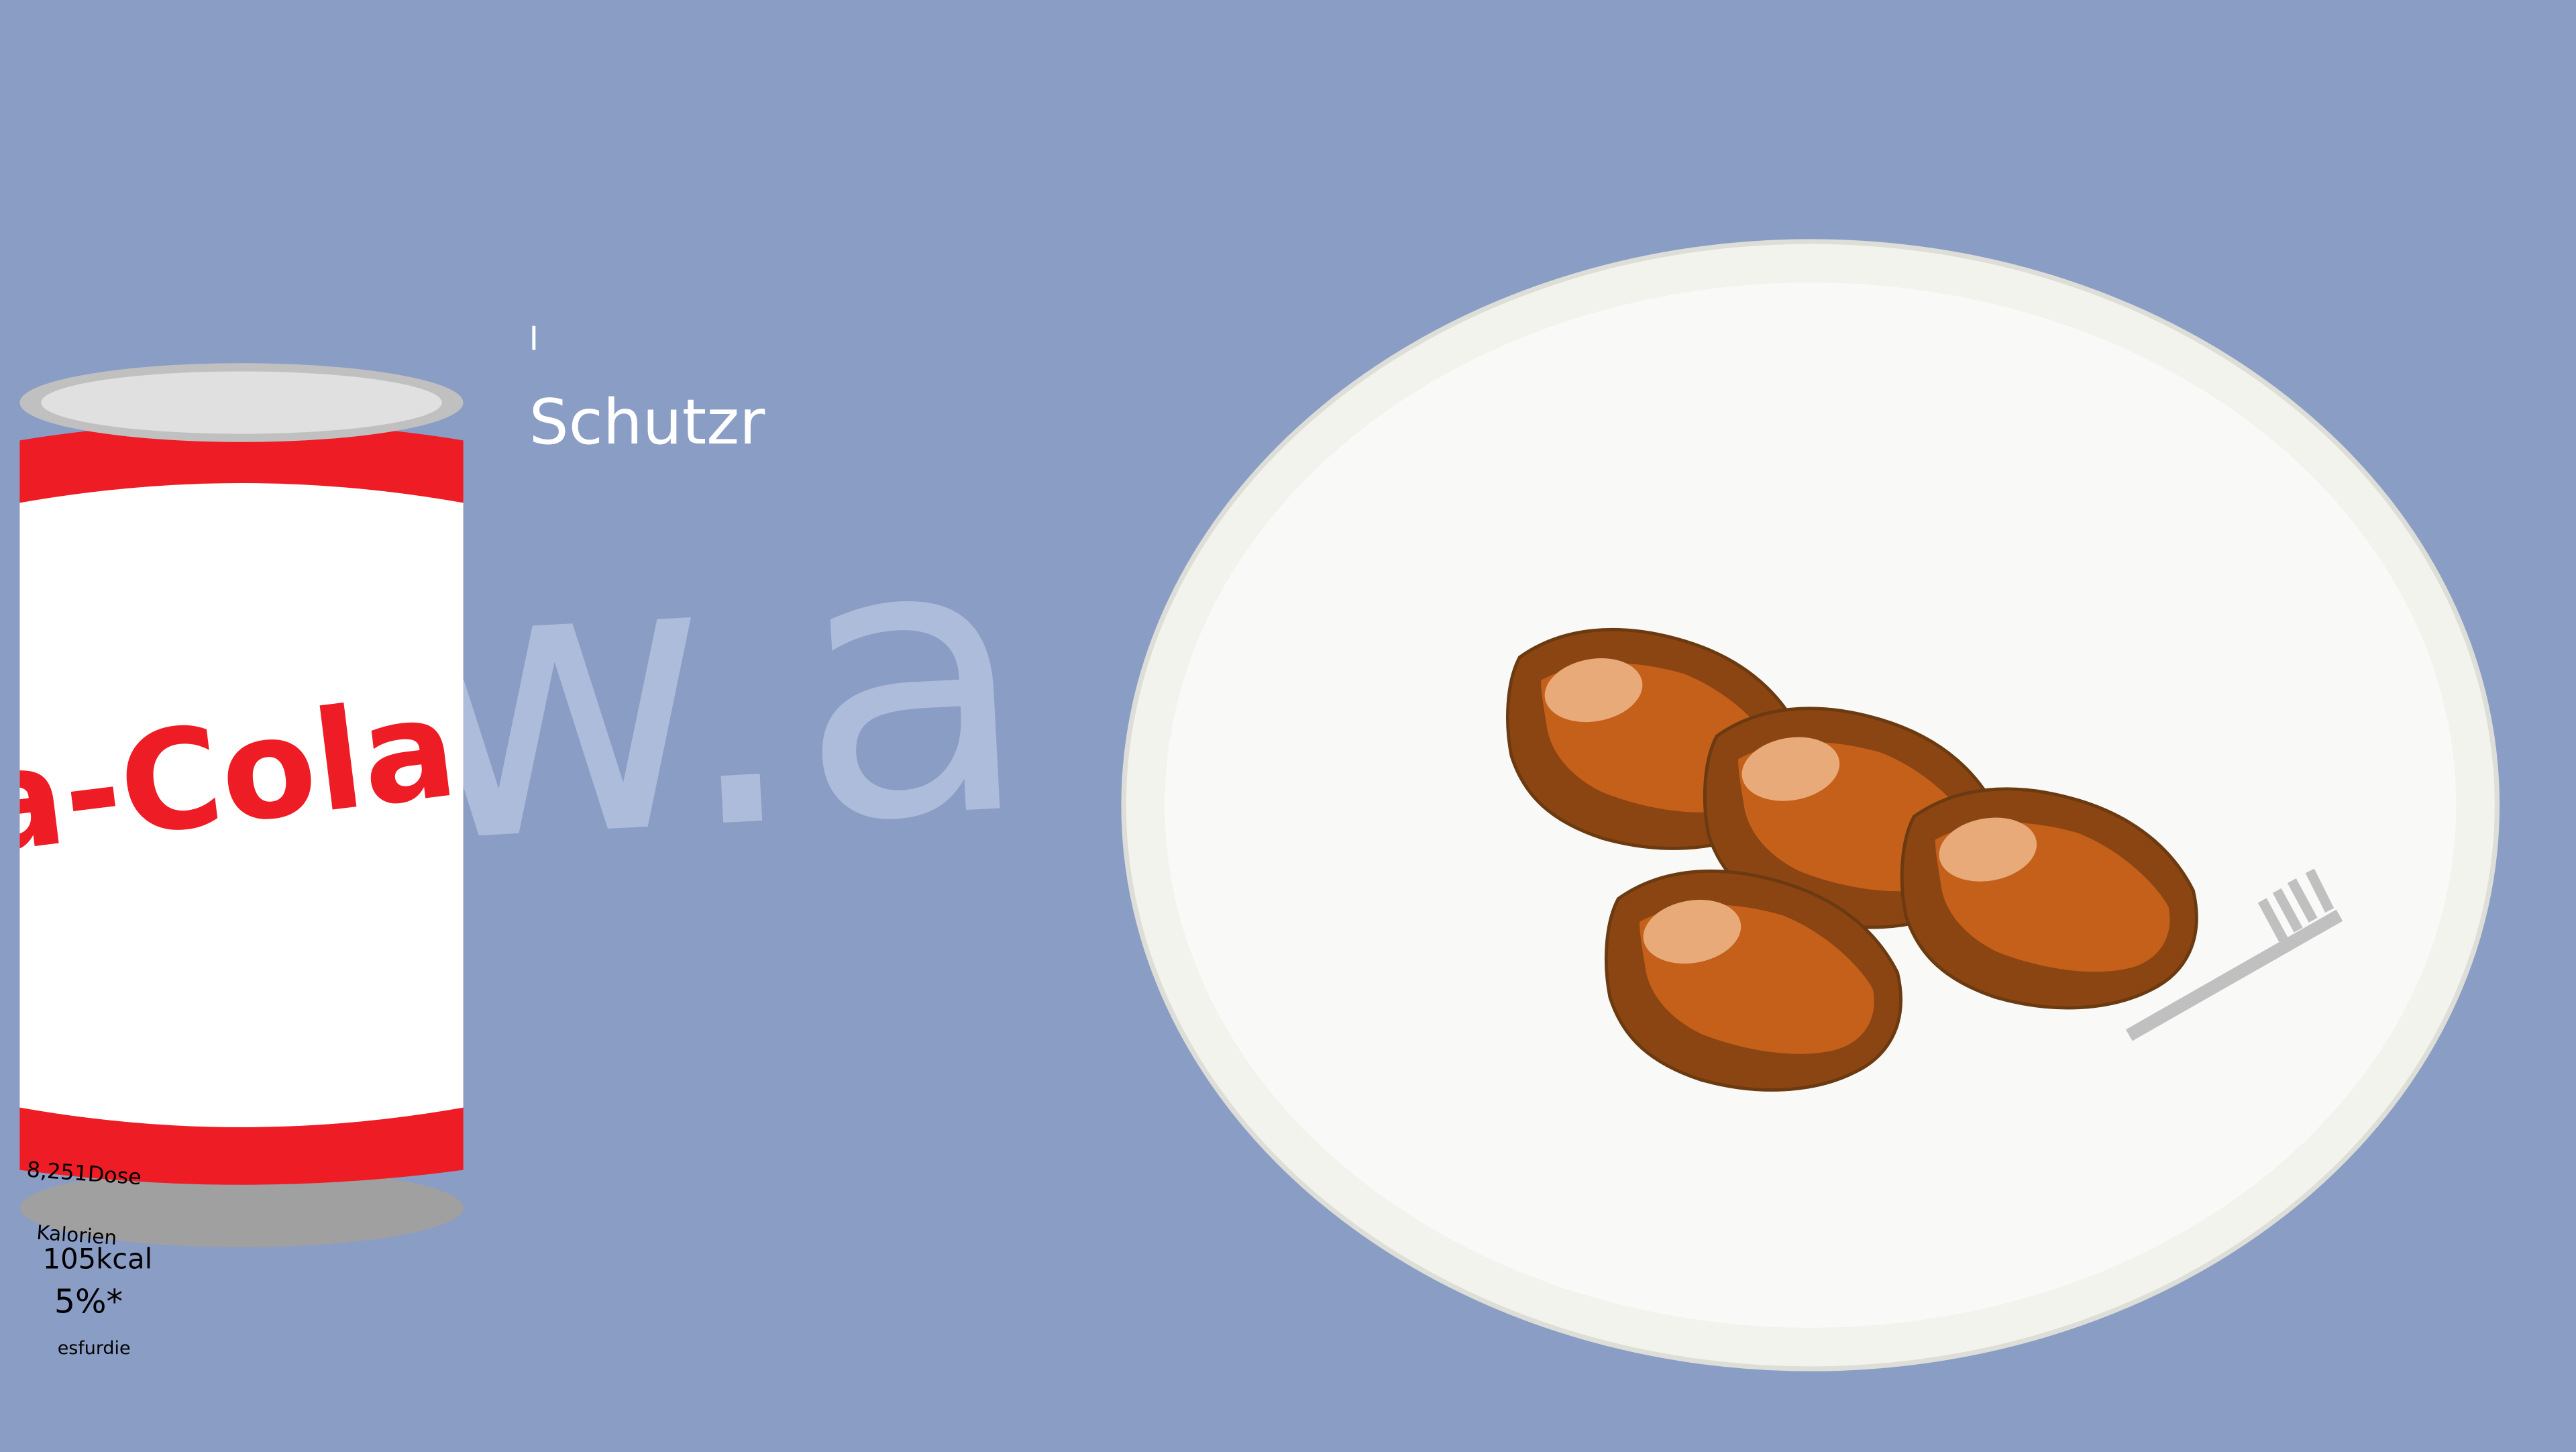  Describe the element at coordinates (714, 692) in the screenshot. I see `watermark-text: w.a` at that location.